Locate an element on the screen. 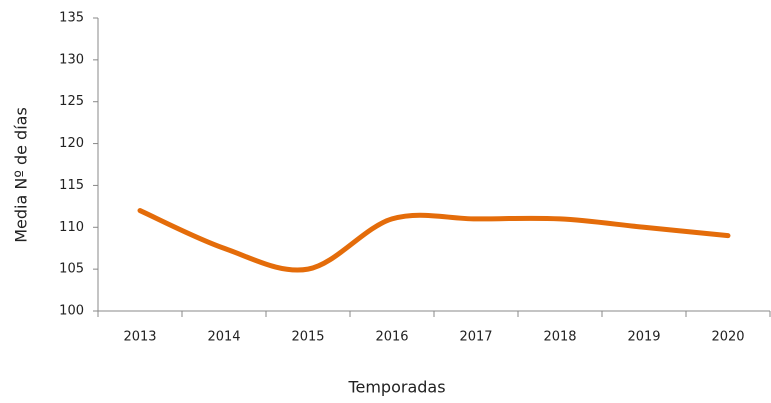 The height and width of the screenshot is (403, 771). y-tick-label: 130 is located at coordinates (71, 59).